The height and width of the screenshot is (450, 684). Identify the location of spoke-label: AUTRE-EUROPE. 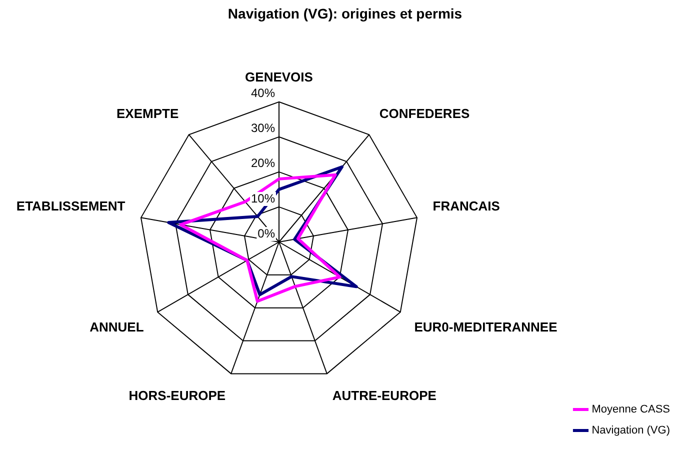
(384, 396).